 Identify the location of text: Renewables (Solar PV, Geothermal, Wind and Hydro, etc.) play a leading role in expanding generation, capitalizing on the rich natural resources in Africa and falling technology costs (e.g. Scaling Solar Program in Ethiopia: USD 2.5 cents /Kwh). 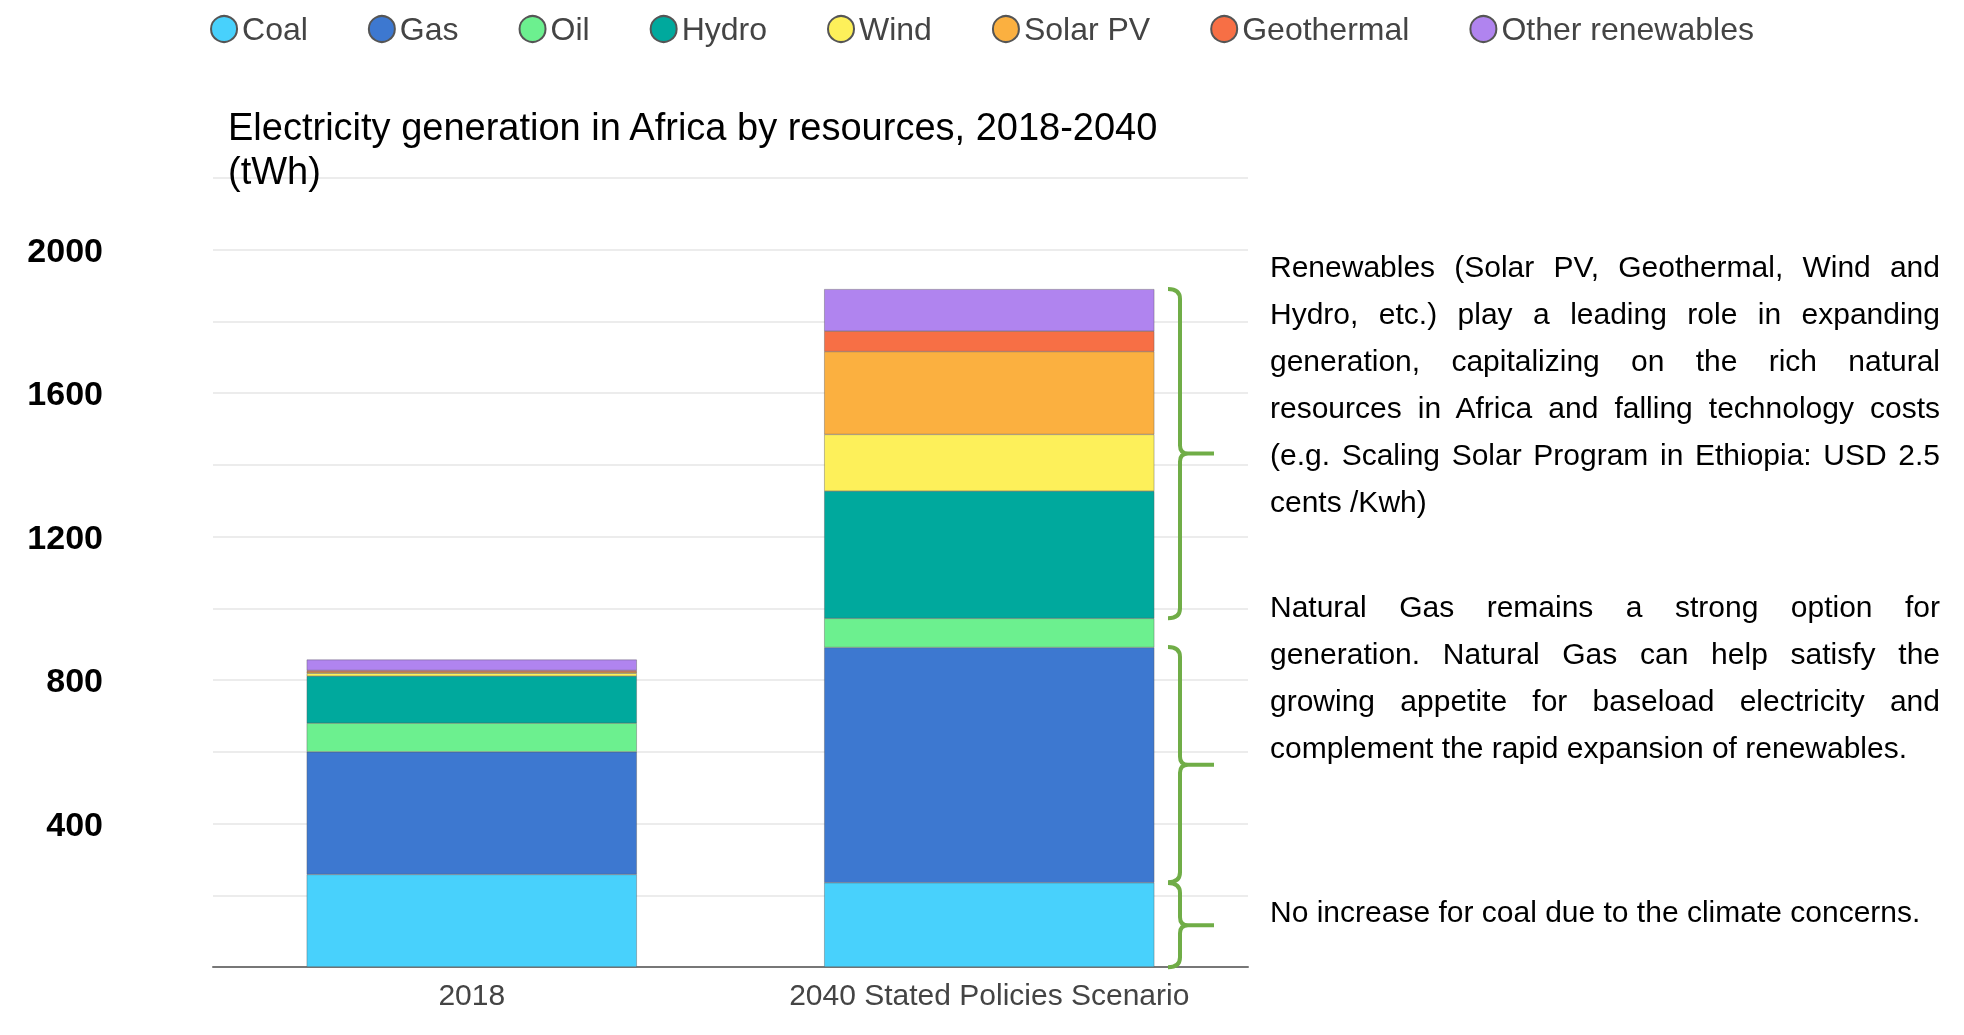
(1605, 384).